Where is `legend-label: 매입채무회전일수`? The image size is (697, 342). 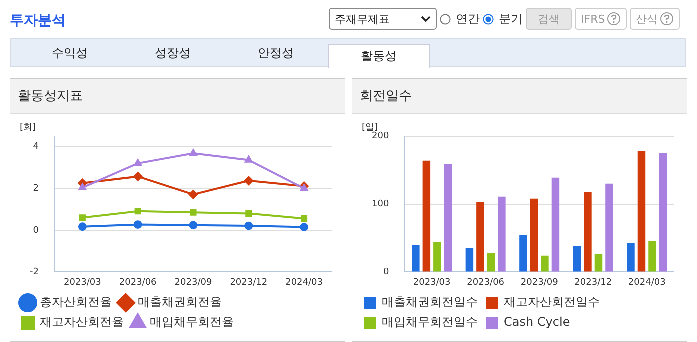
legend-label: 매입채무회전일수 is located at coordinates (430, 322).